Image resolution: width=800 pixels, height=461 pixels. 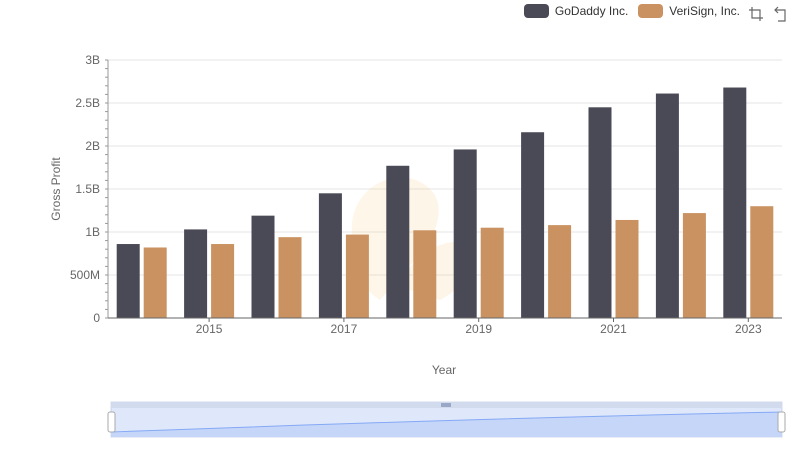 I want to click on y-axis: 0 500M 1B 1.5B 2B 2.5B 3B, so click(x=89, y=189).